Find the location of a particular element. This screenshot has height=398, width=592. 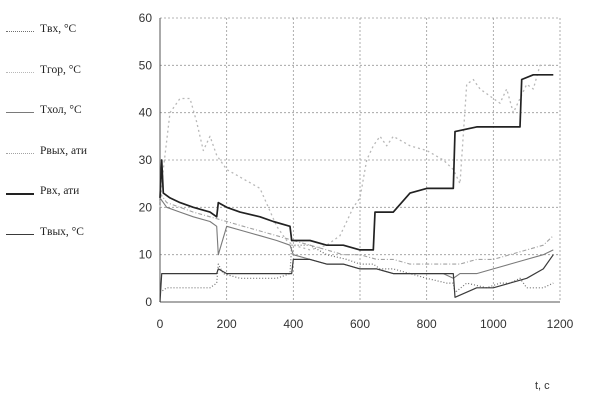

legend-item: Tхол, °C is located at coordinates (81, 113).